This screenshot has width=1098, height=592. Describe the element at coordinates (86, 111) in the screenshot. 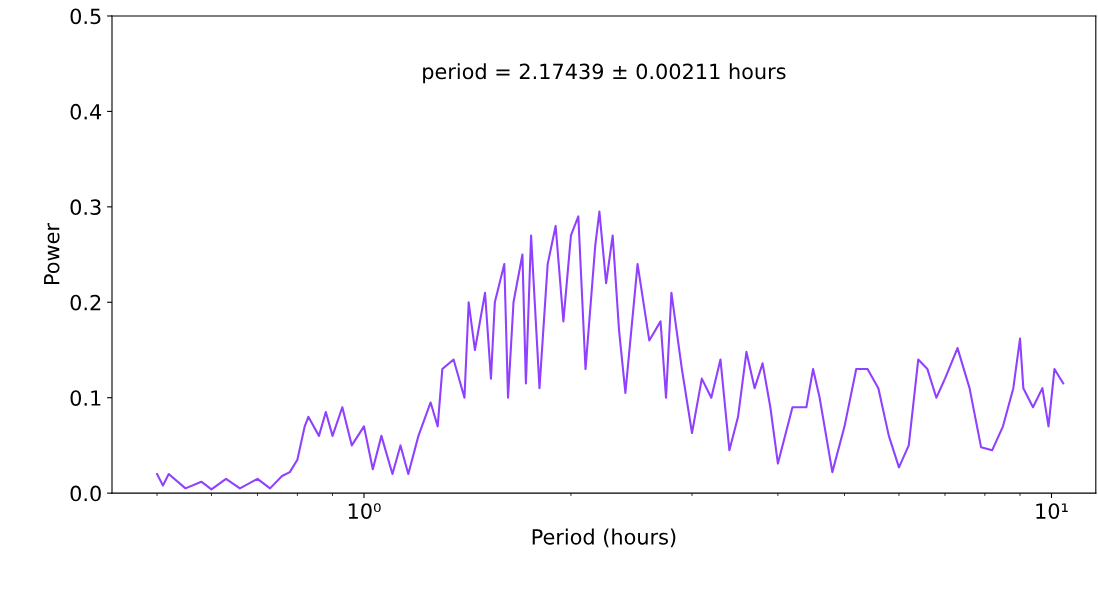

I see `y-tick-label: 0.4` at that location.